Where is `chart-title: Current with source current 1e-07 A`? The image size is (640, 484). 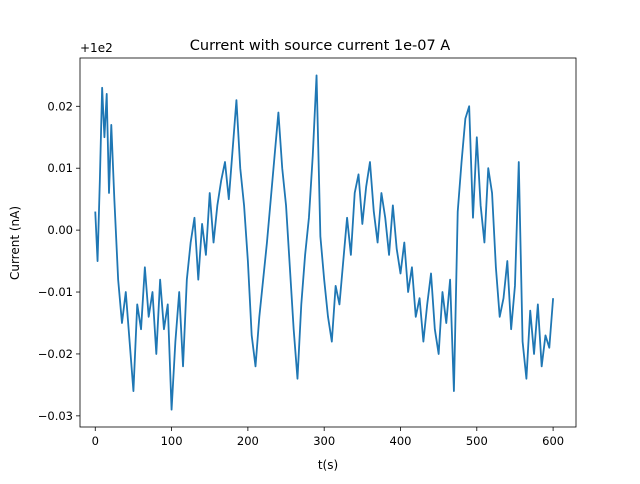 chart-title: Current with source current 1e-07 A is located at coordinates (320, 46).